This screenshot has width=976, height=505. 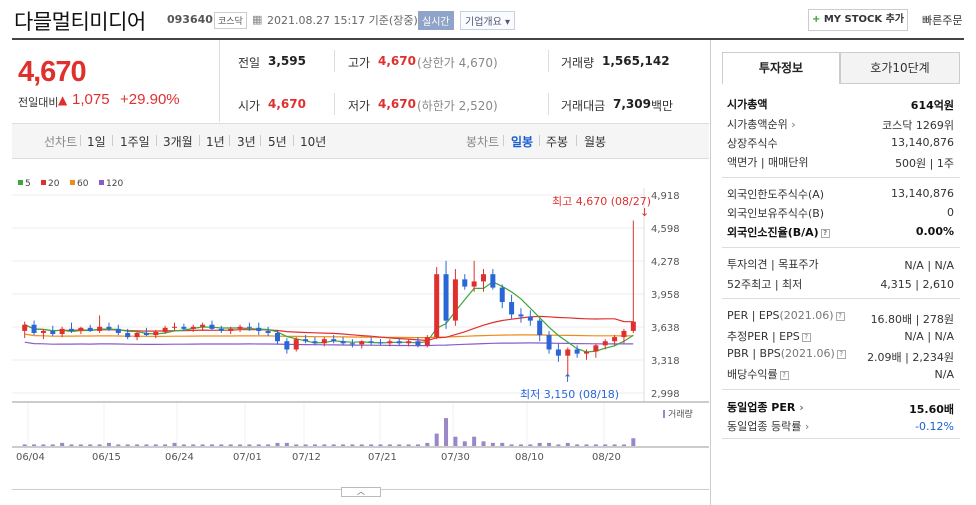 I want to click on candle-chart-label: 봉차트, so click(x=483, y=142).